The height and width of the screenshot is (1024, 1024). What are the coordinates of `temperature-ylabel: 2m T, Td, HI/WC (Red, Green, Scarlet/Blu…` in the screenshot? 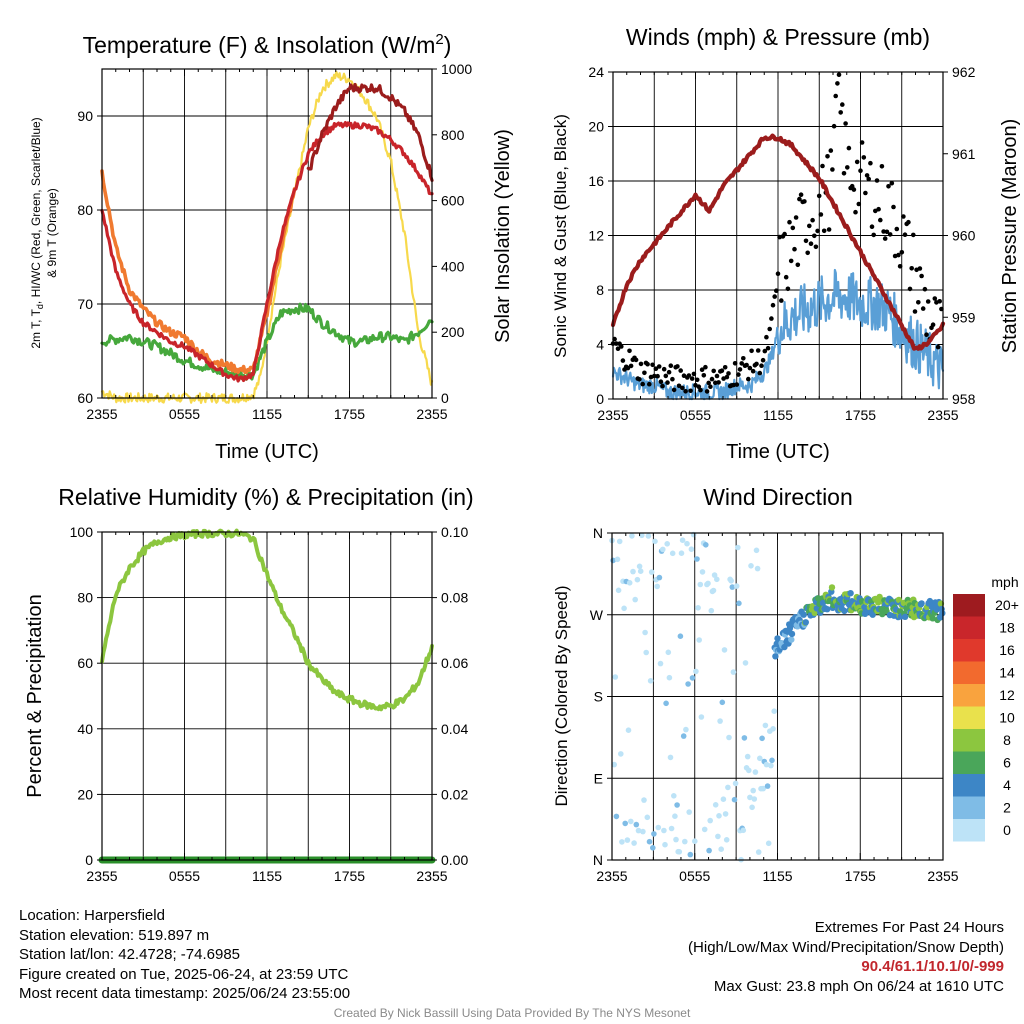 It's located at (37, 232).